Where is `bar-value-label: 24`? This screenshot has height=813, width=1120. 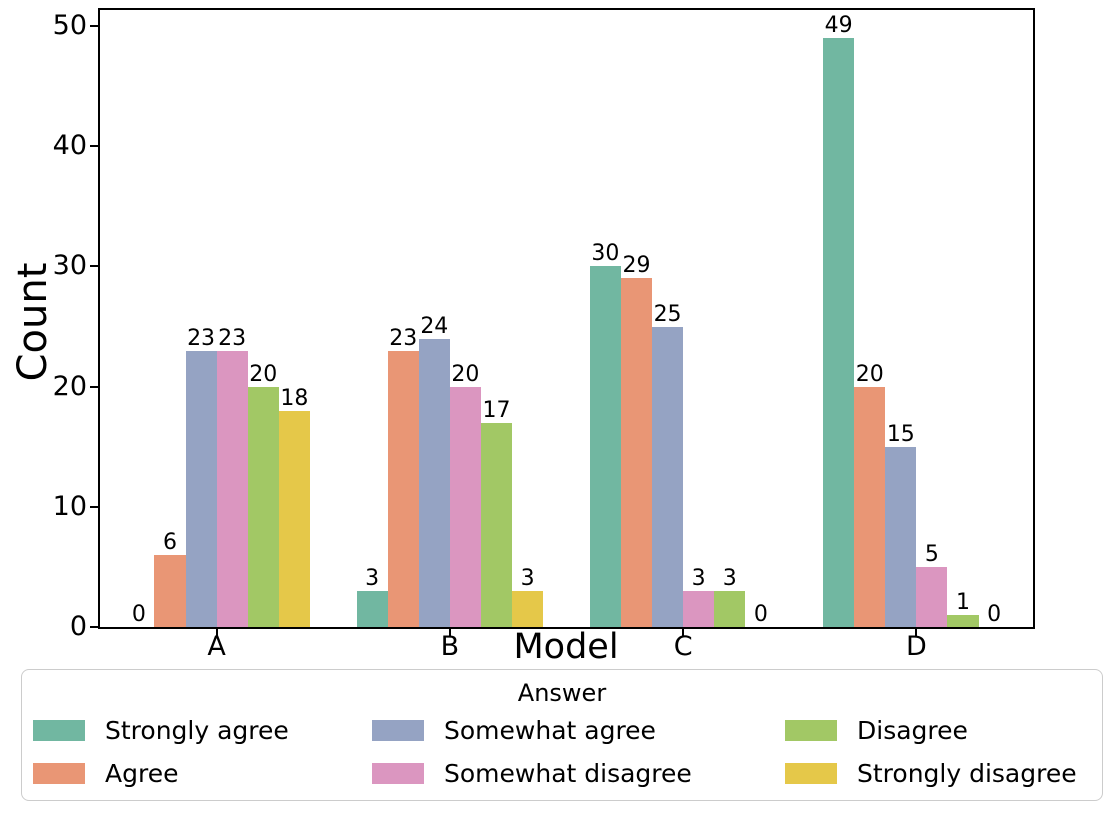
bar-value-label: 24 is located at coordinates (434, 326).